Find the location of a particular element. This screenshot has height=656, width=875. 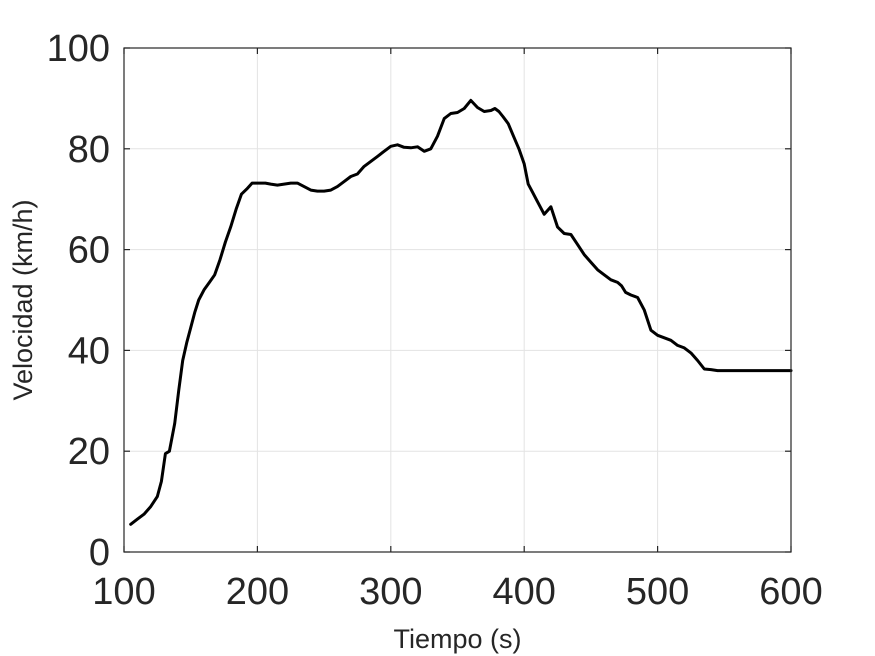

y-tick-label-20: 20 is located at coordinates (89, 452).